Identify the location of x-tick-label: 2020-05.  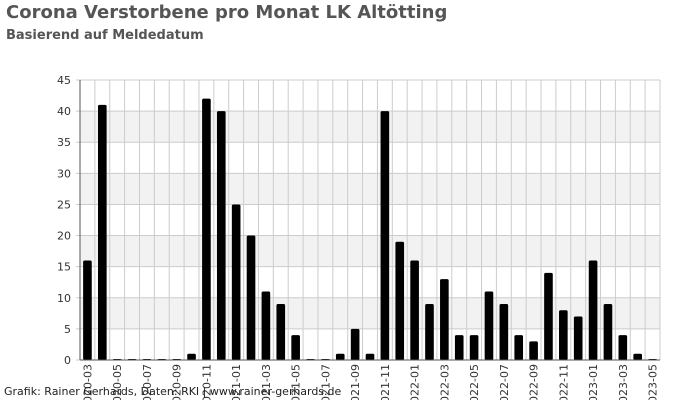
(117, 382).